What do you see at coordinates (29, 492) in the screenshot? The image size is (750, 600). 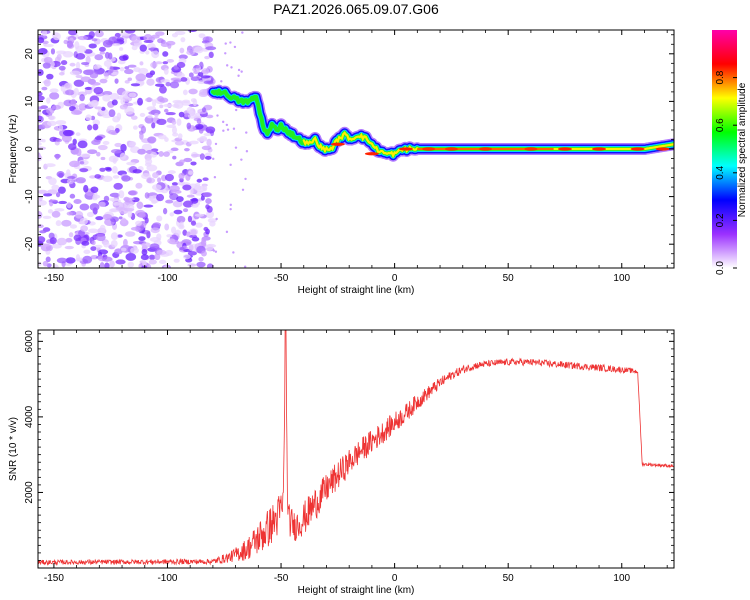 I see `snr-y-tick-label: 2000` at bounding box center [29, 492].